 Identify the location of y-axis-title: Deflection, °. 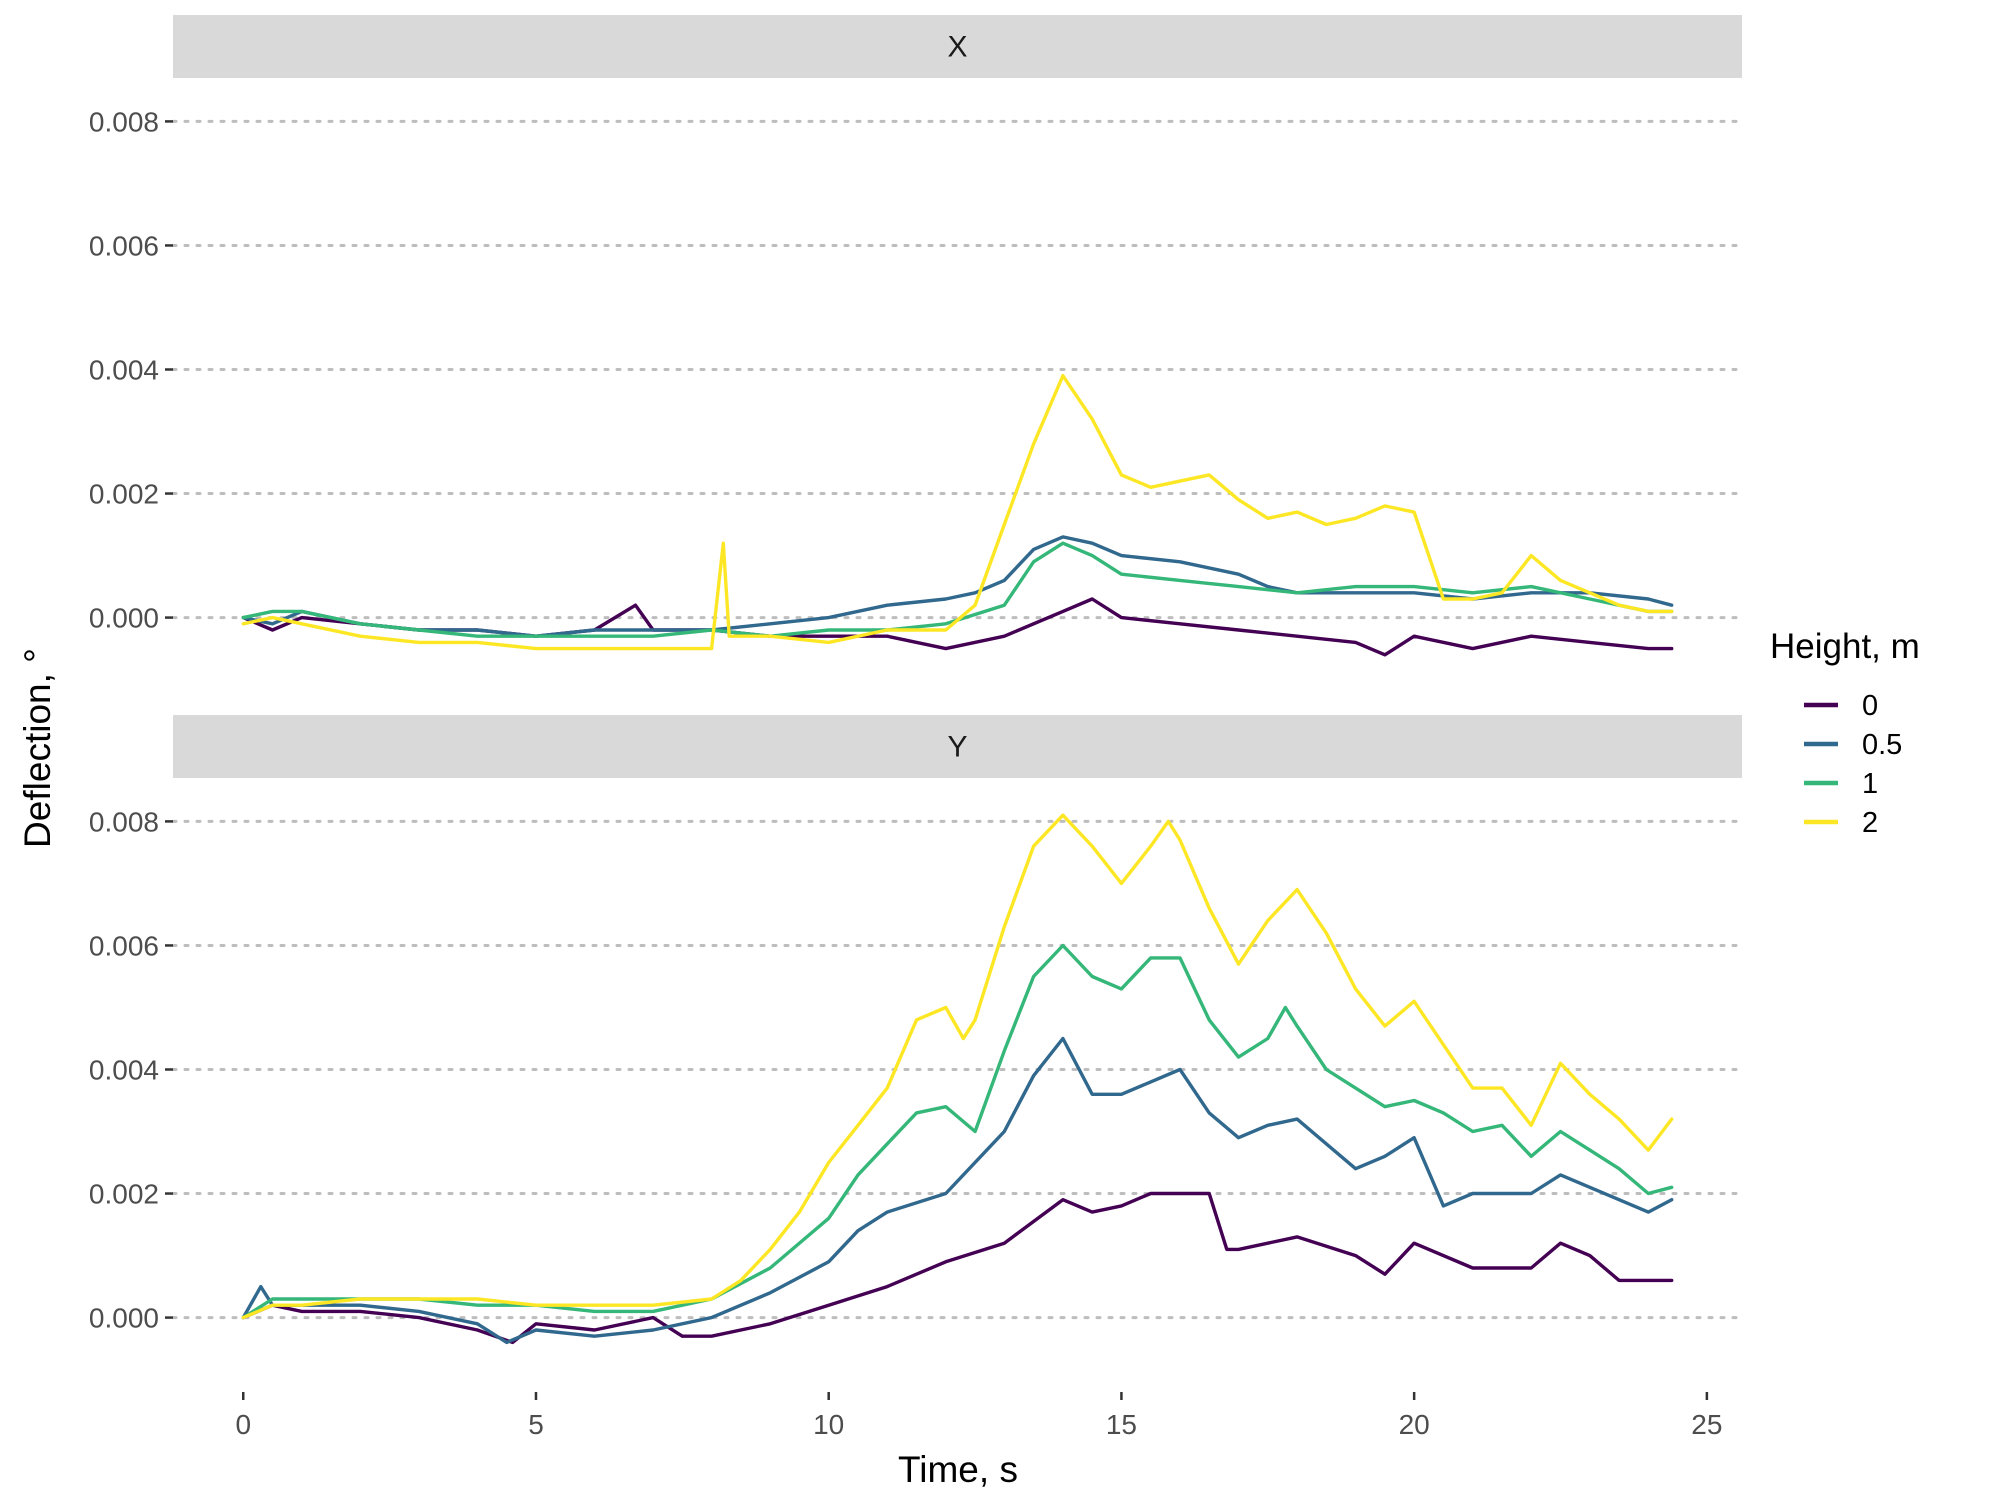
(37, 748).